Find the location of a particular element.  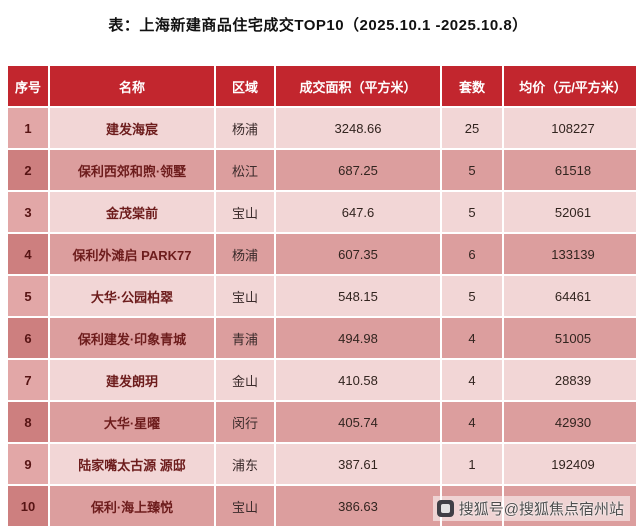

watermark: 搜狐号@搜狐焦点宿州站 is located at coordinates (531, 508).